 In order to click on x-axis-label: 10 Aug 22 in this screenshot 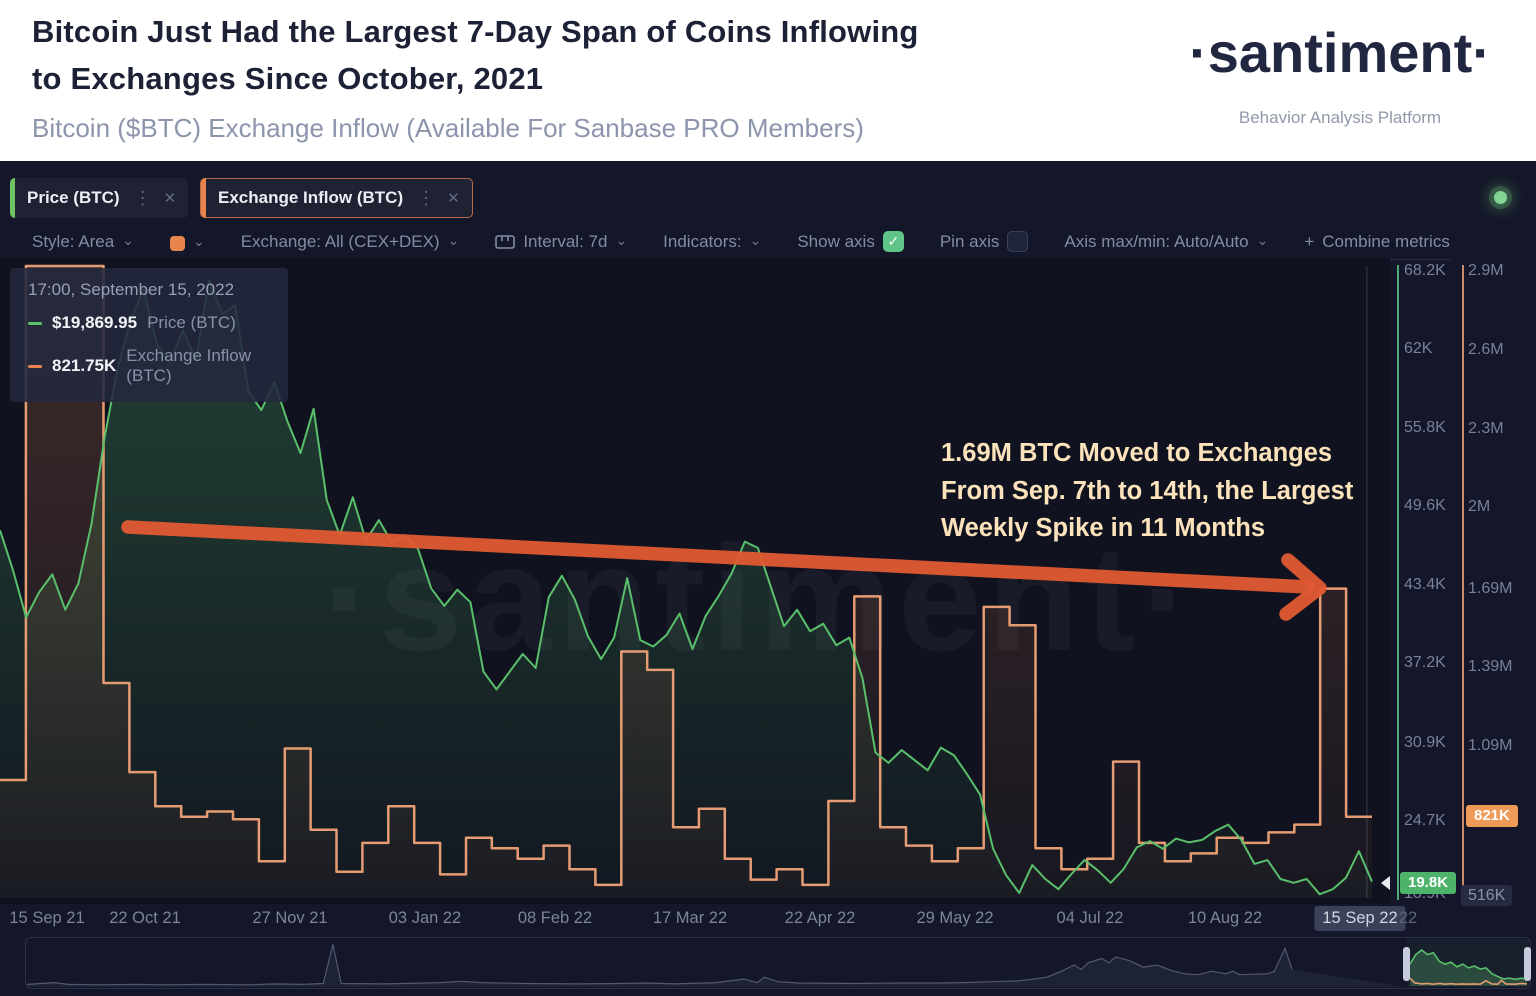, I will do `click(1225, 918)`.